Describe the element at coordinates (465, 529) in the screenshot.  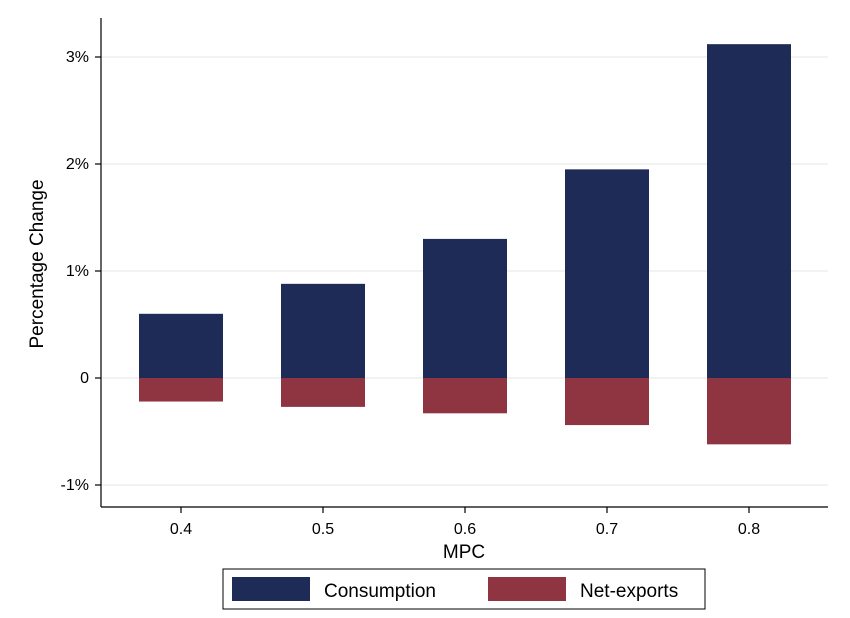
I see `x-tick-label-2: 0.6` at that location.